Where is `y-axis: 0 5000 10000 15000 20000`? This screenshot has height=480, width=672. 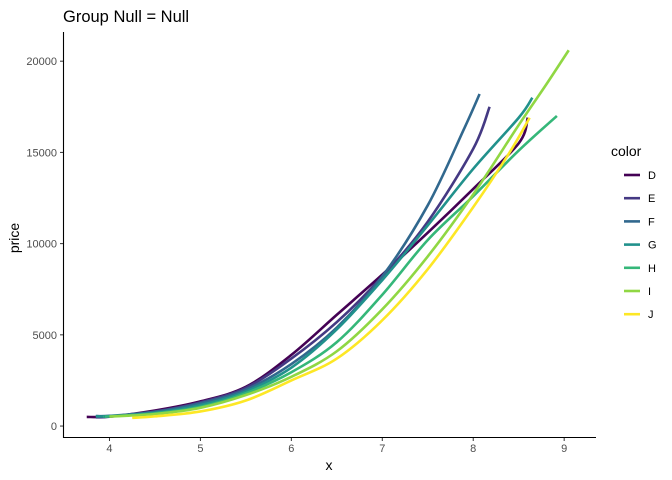
y-axis: 0 5000 10000 15000 20000 is located at coordinates (44, 244).